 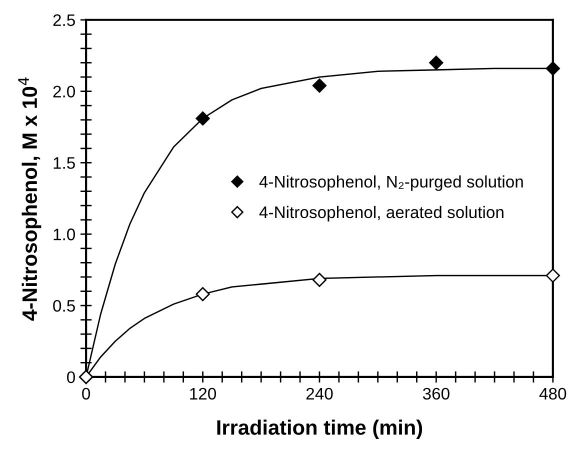 What do you see at coordinates (30, 199) in the screenshot?
I see `y-axis-title: 4-Nitrosophenol, M x 10$^{4}$` at bounding box center [30, 199].